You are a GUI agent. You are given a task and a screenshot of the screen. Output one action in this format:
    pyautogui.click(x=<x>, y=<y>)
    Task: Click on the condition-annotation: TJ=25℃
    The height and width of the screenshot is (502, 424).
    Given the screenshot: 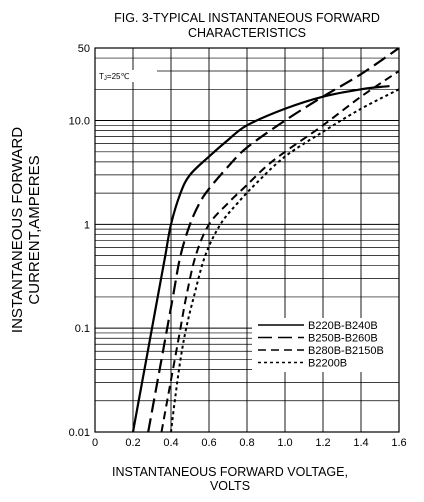 What is the action you would take?
    pyautogui.click(x=126, y=76)
    